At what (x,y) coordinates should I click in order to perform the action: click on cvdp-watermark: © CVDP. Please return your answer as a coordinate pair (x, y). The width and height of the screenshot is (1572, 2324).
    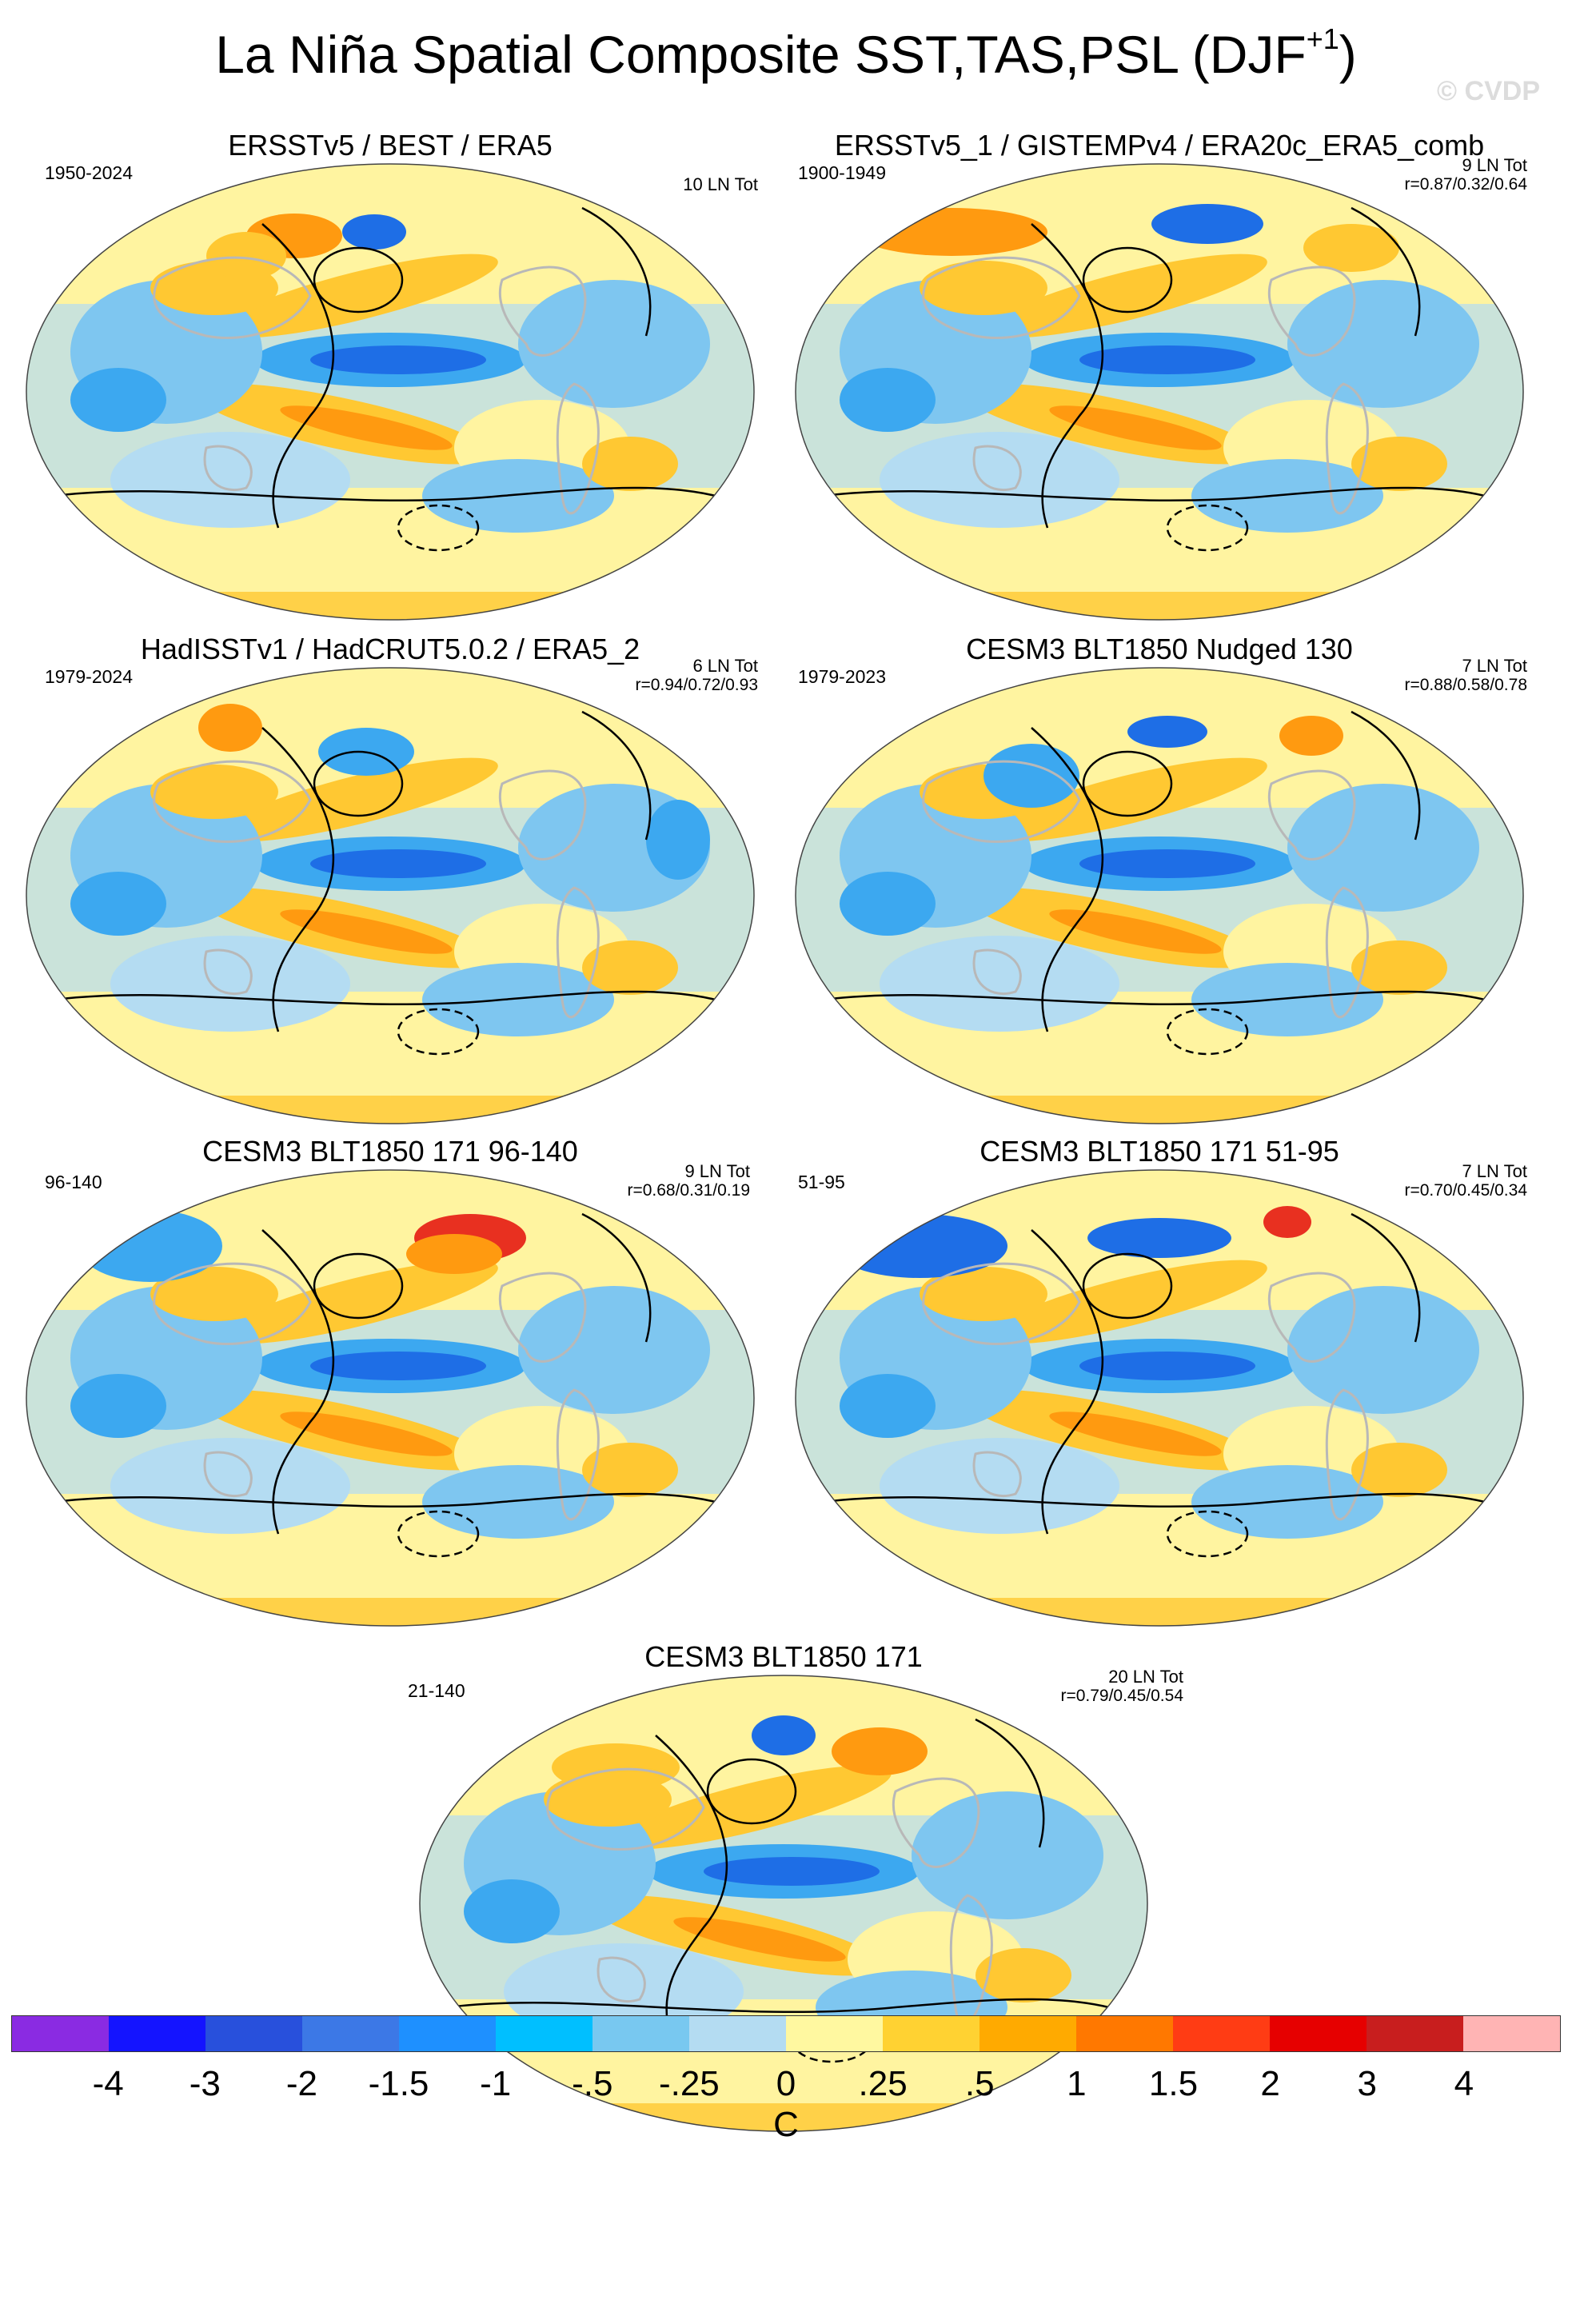
    Looking at the image, I should click on (1488, 91).